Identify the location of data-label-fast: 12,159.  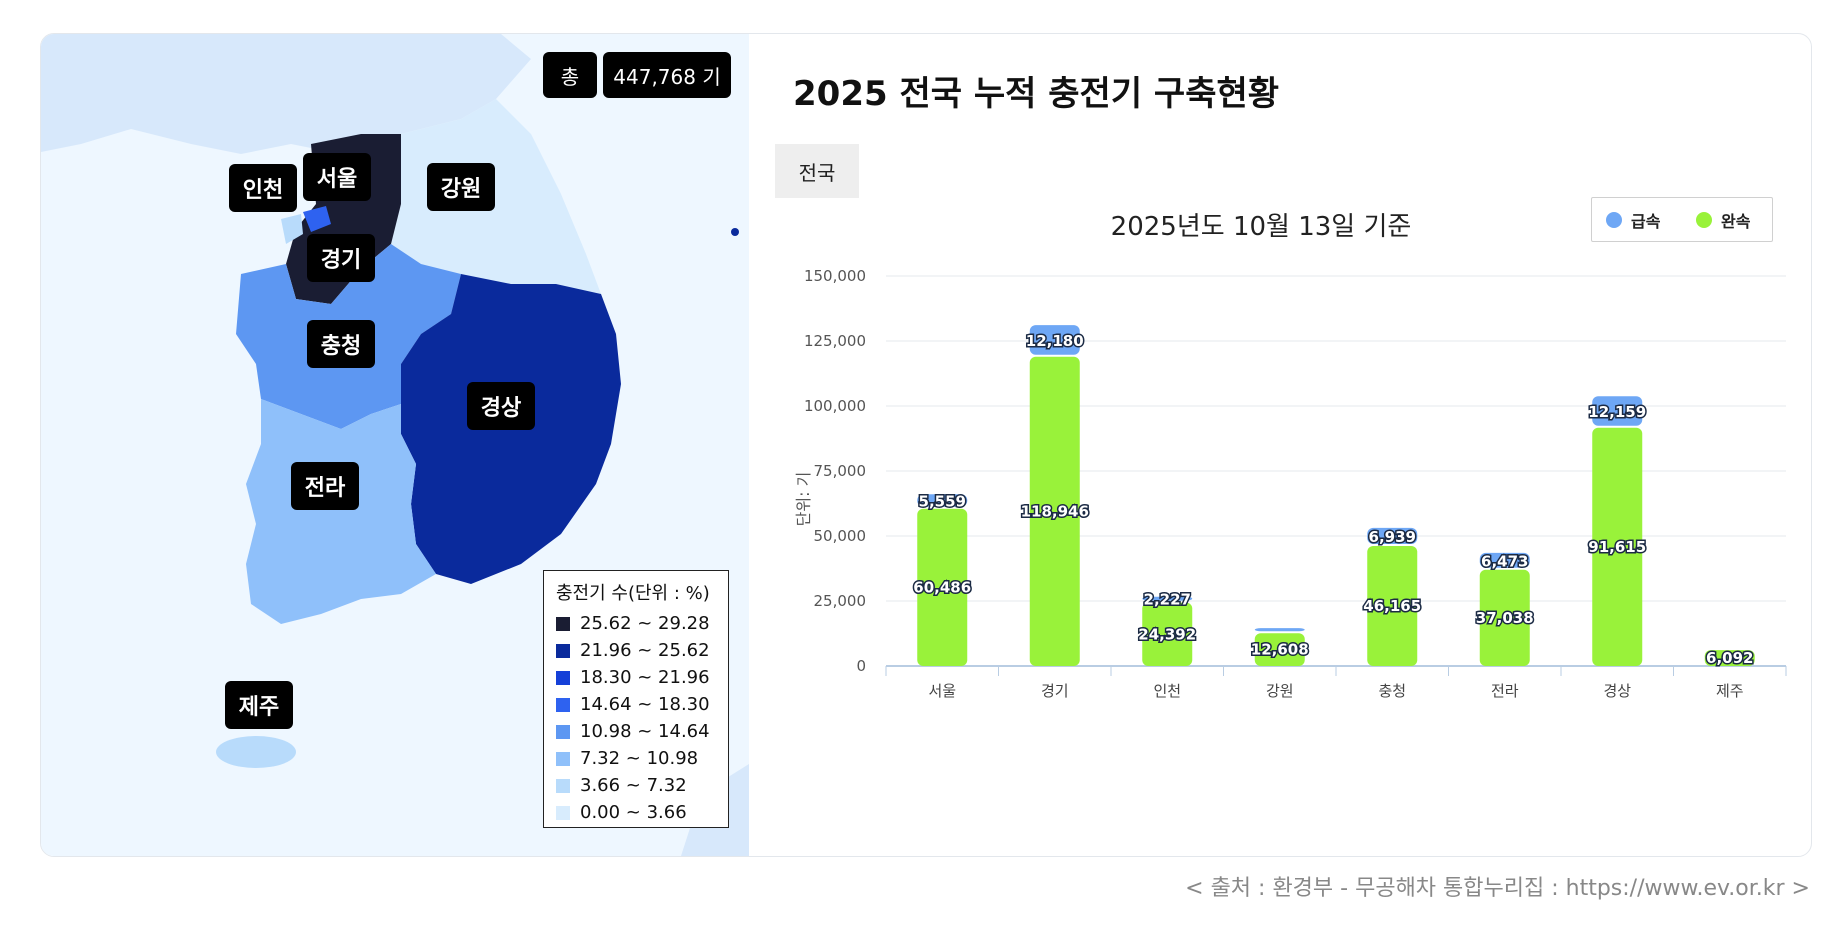
(1617, 412).